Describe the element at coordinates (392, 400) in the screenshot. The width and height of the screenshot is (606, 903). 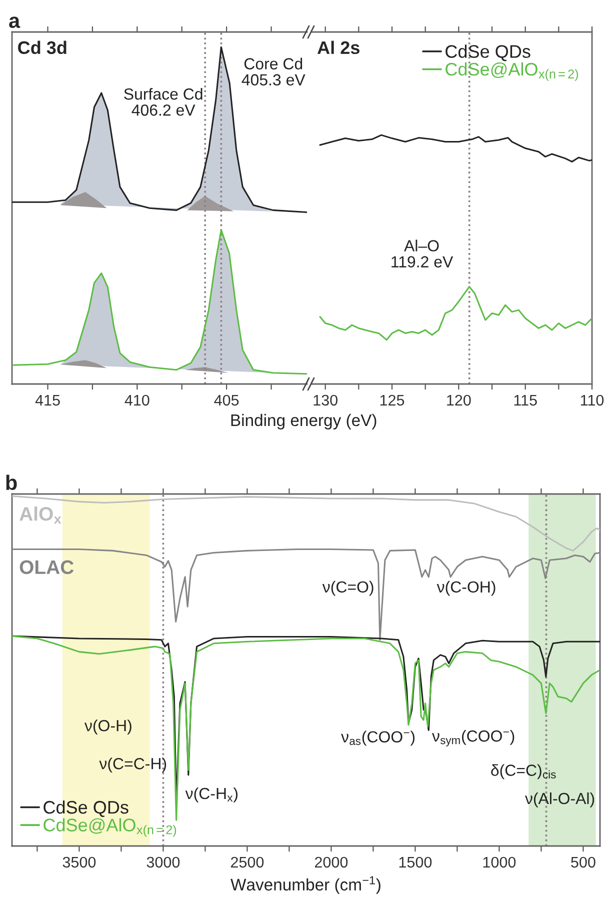
I see `x-tick-label: 125` at that location.